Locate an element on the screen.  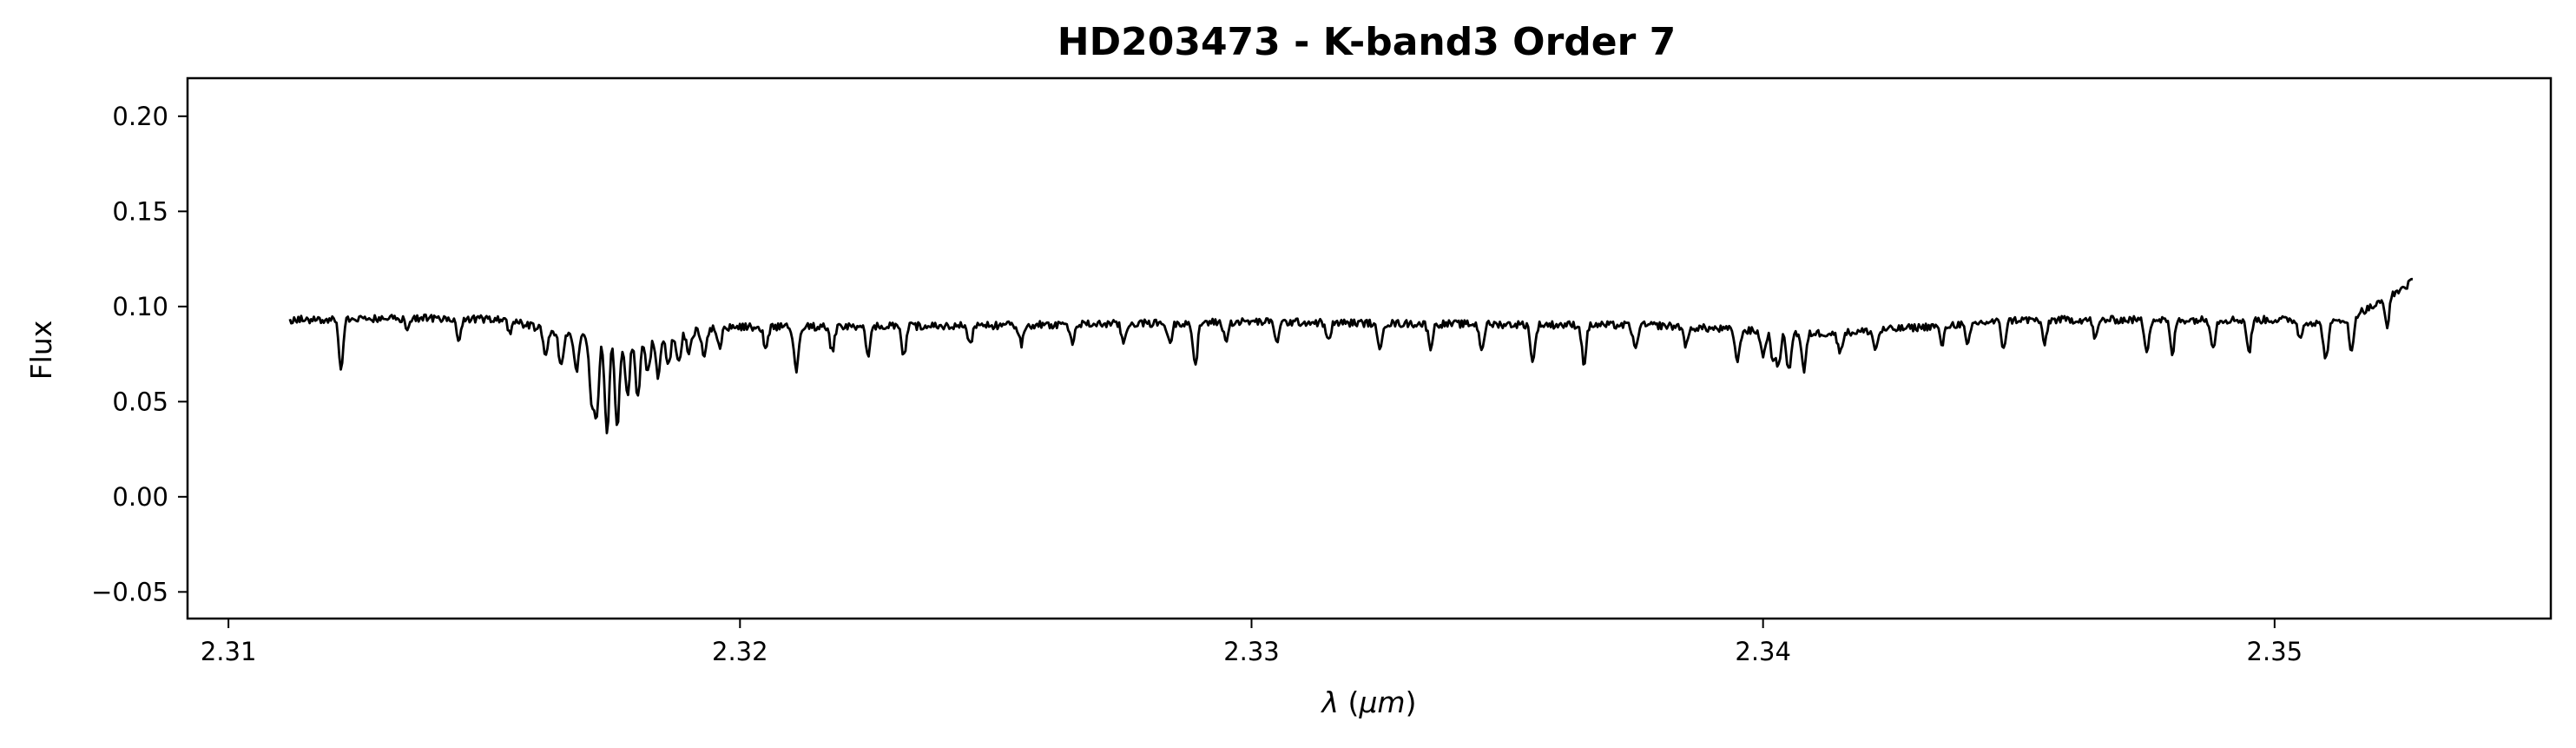
x-axis-ticks: 2.31 2.32 2.33 2.34 2.35 is located at coordinates (1252, 642).